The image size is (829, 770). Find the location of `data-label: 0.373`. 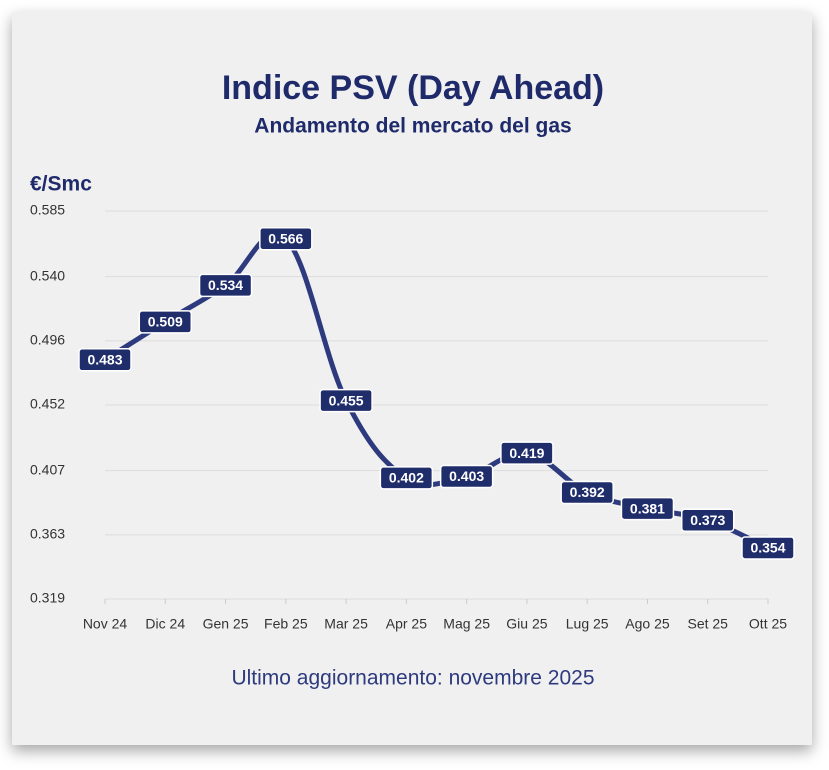

data-label: 0.373 is located at coordinates (707, 520).